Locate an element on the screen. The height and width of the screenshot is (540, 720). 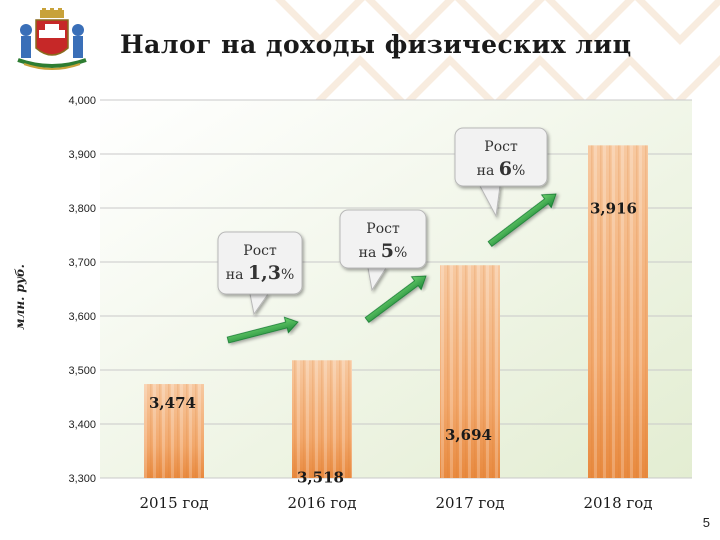
growth-callout: Рост на 1,3% is located at coordinates (260, 273).